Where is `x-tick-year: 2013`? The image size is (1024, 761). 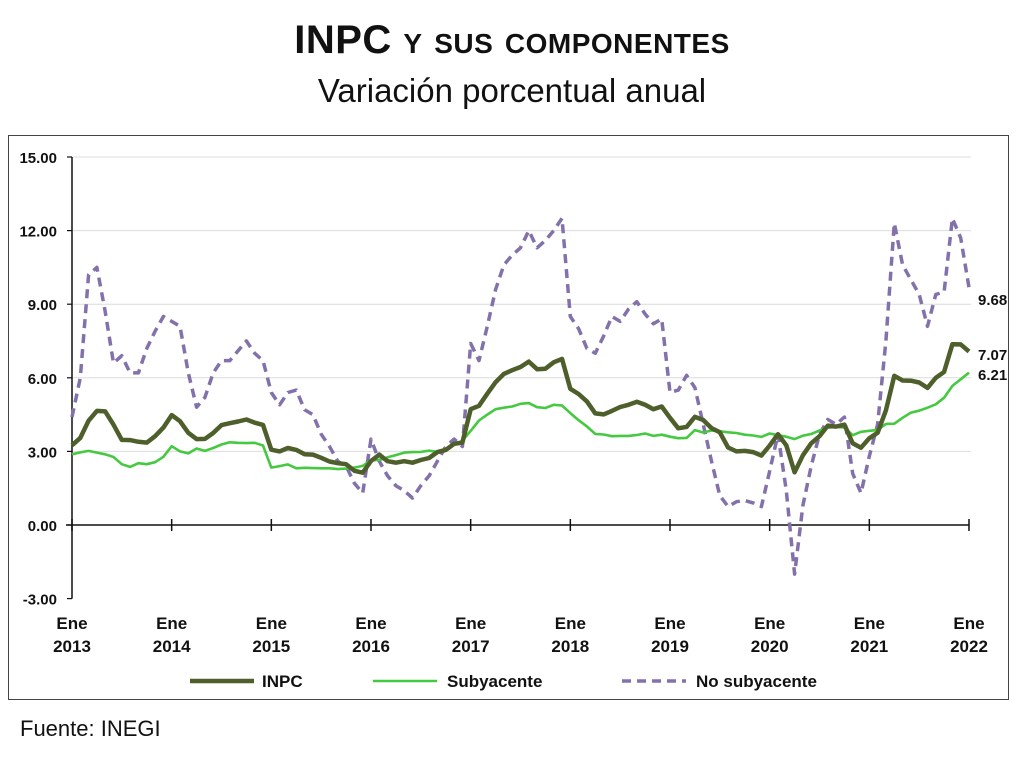
x-tick-year: 2013 is located at coordinates (72, 646).